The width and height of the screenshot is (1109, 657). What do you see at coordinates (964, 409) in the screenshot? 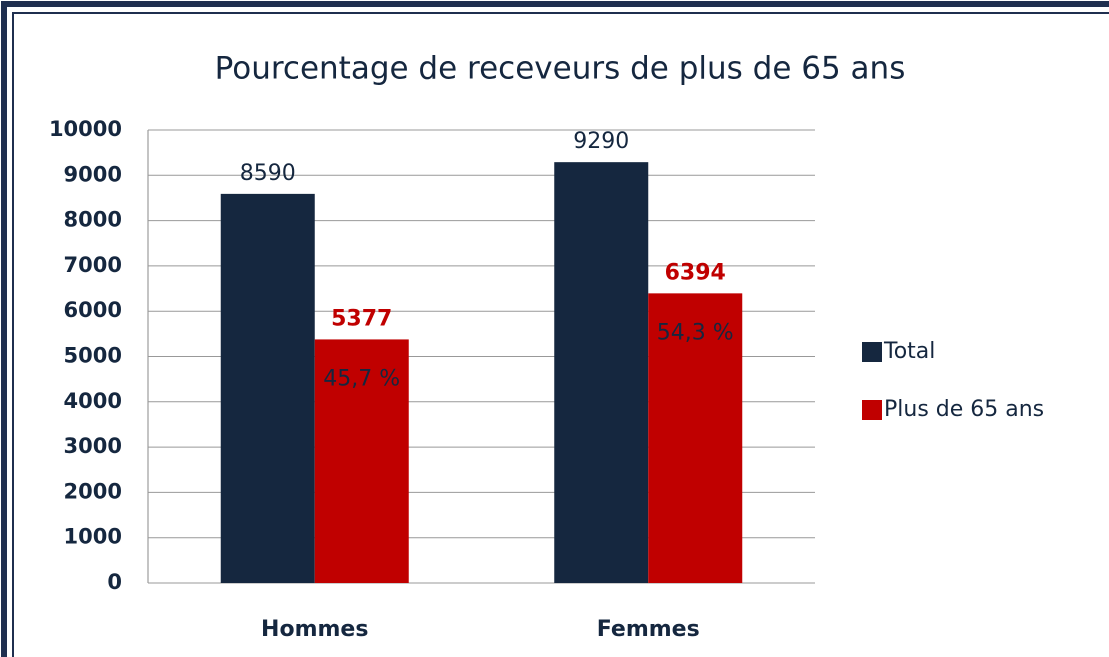
I see `legend-label: Plus de 65 ans` at bounding box center [964, 409].